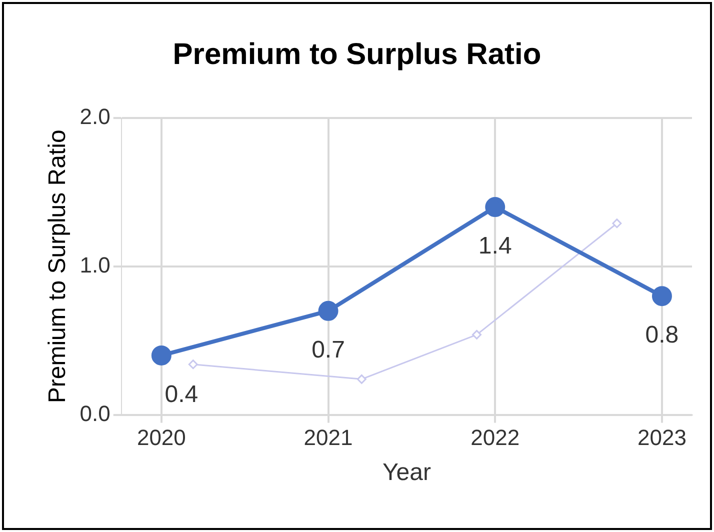  Describe the element at coordinates (95, 265) in the screenshot. I see `y-tick-label: 1.0` at that location.